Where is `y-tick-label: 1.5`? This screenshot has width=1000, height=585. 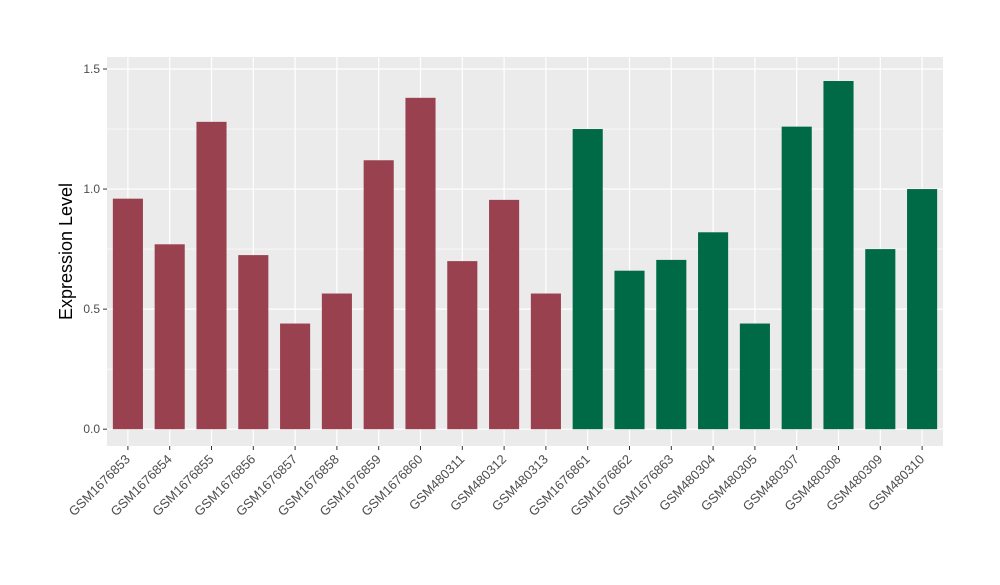 y-tick-label: 1.5 is located at coordinates (91, 69).